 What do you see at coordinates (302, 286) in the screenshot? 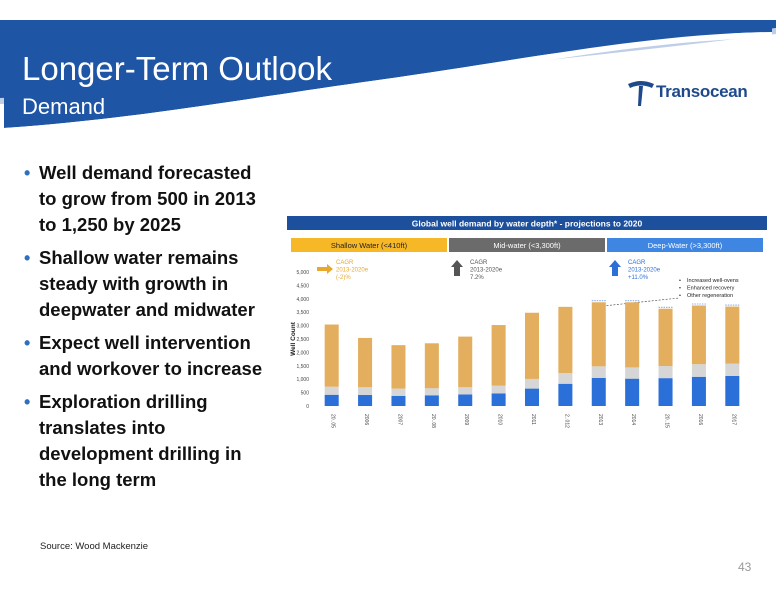
I see `y-tick-label: 4,500` at bounding box center [302, 286].